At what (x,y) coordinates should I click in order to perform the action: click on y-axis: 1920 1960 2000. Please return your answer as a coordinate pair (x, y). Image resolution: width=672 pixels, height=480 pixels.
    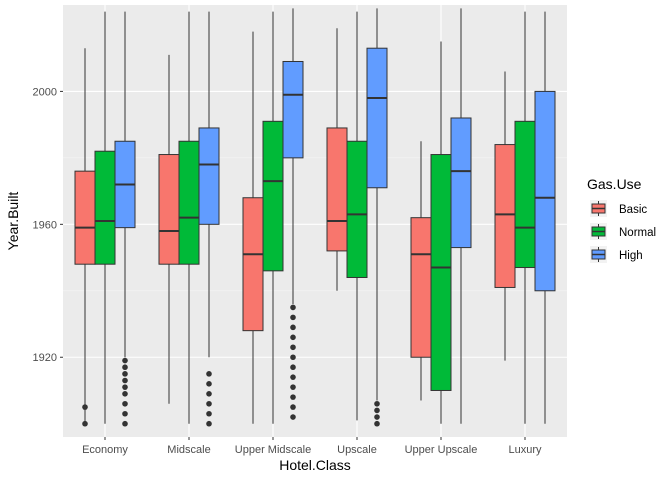
    Looking at the image, I should click on (48, 225).